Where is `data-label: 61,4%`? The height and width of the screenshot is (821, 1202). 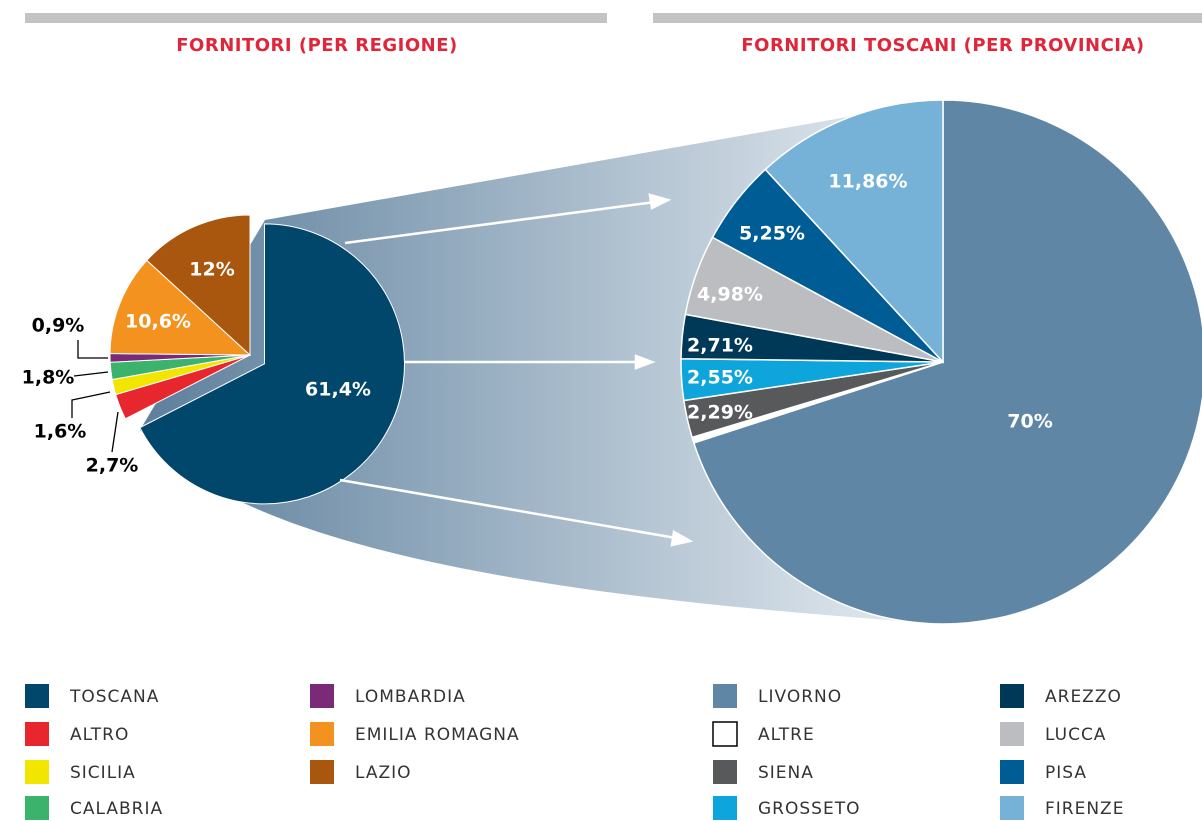
data-label: 61,4% is located at coordinates (338, 390).